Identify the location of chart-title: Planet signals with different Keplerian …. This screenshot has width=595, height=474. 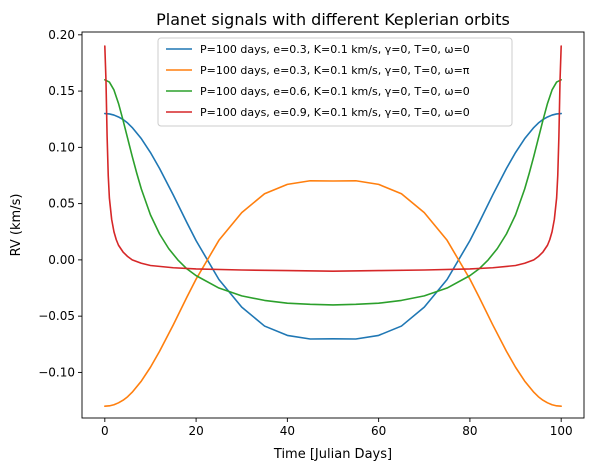
(333, 19).